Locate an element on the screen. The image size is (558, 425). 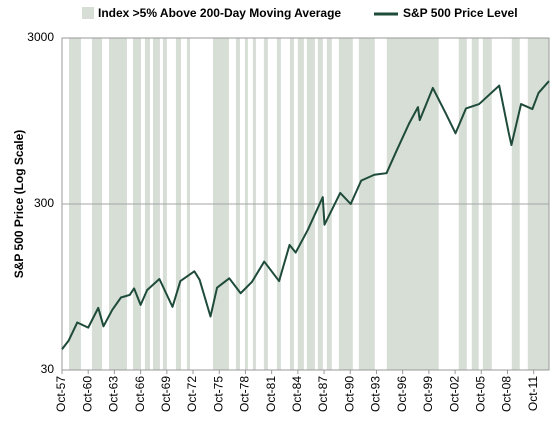
x-tick-label: Oct-84 is located at coordinates (297, 394).